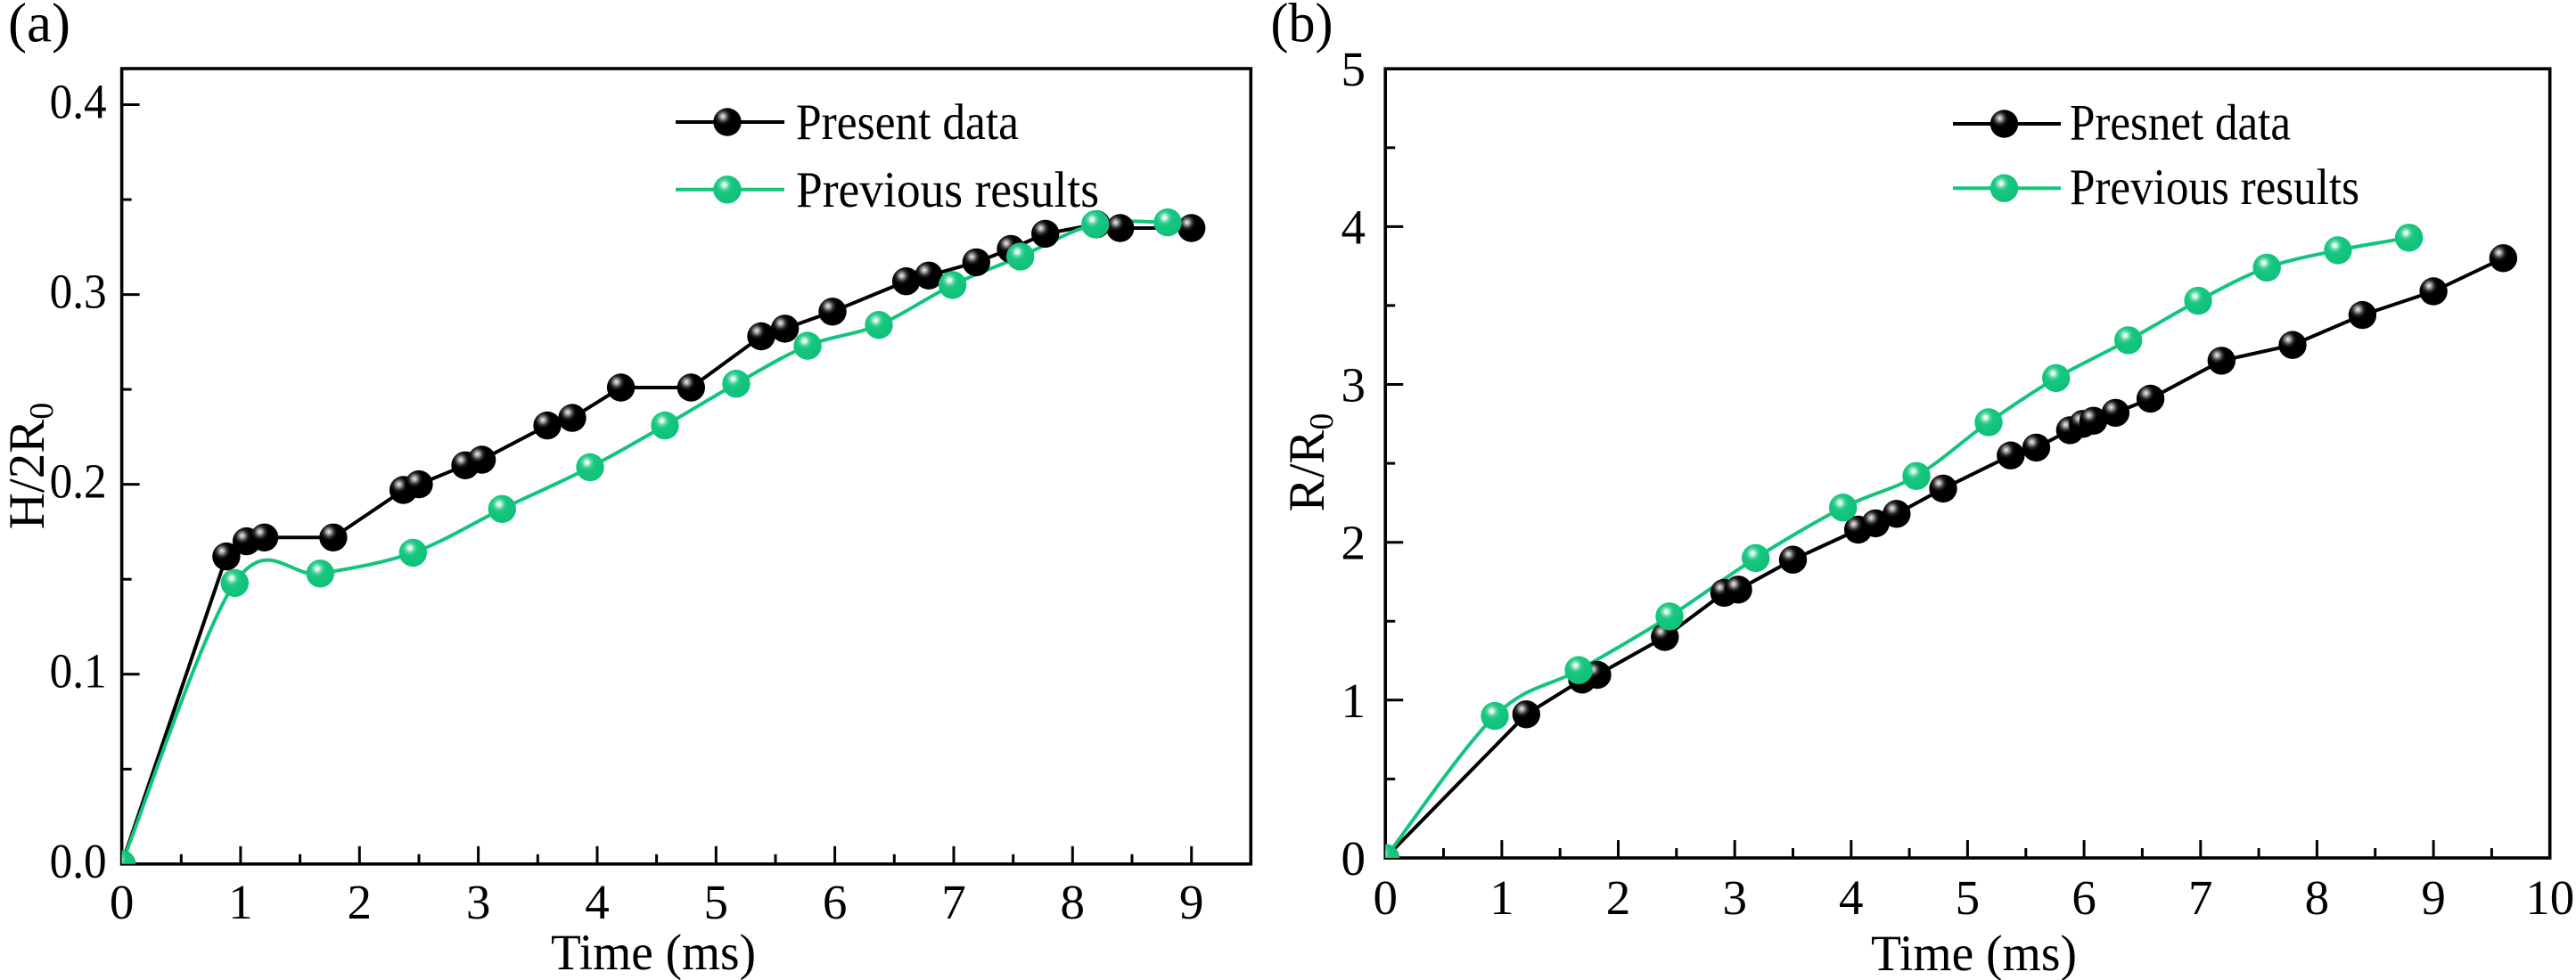  Describe the element at coordinates (39, 27) in the screenshot. I see `svg-text: (a)` at that location.